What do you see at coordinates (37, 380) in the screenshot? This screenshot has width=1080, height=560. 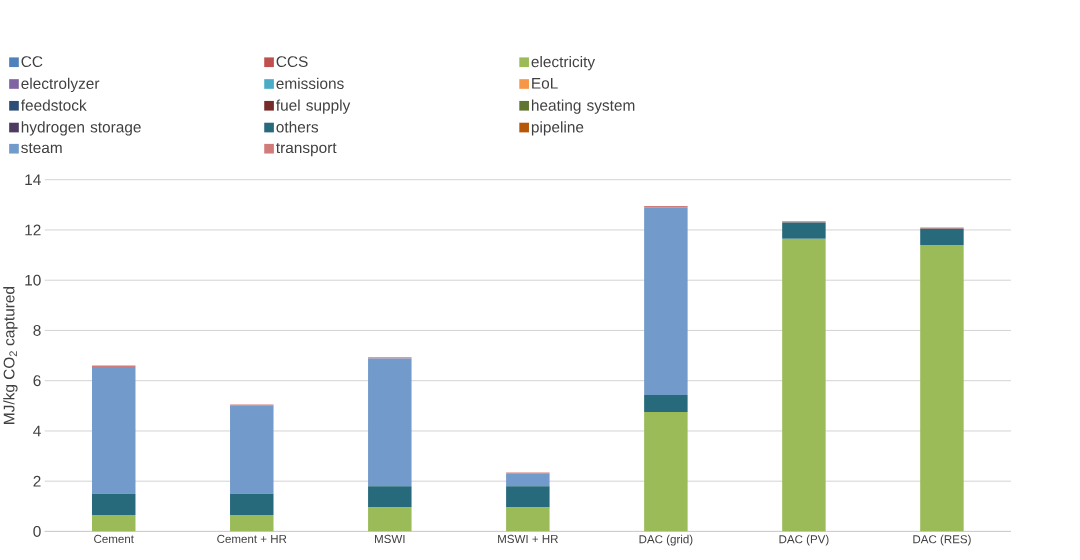 I see `y-tick-label: 6` at bounding box center [37, 380].